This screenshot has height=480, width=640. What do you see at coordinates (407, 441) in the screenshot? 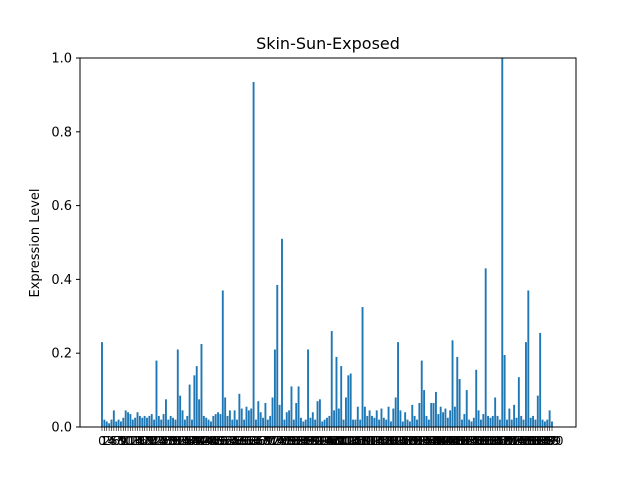
I see `x-tick-label: 129` at bounding box center [407, 441].